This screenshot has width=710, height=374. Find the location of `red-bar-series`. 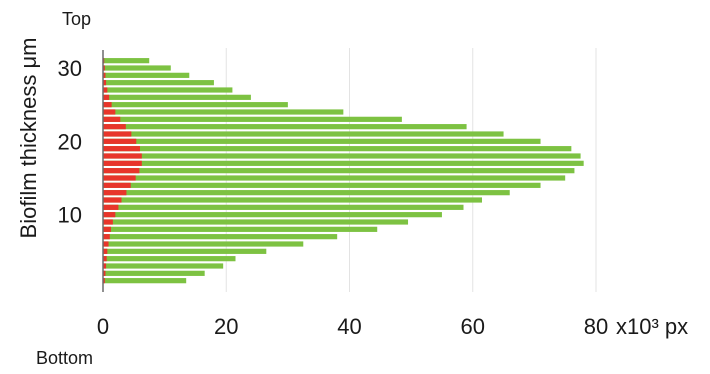

red-bar-series is located at coordinates (122, 171).